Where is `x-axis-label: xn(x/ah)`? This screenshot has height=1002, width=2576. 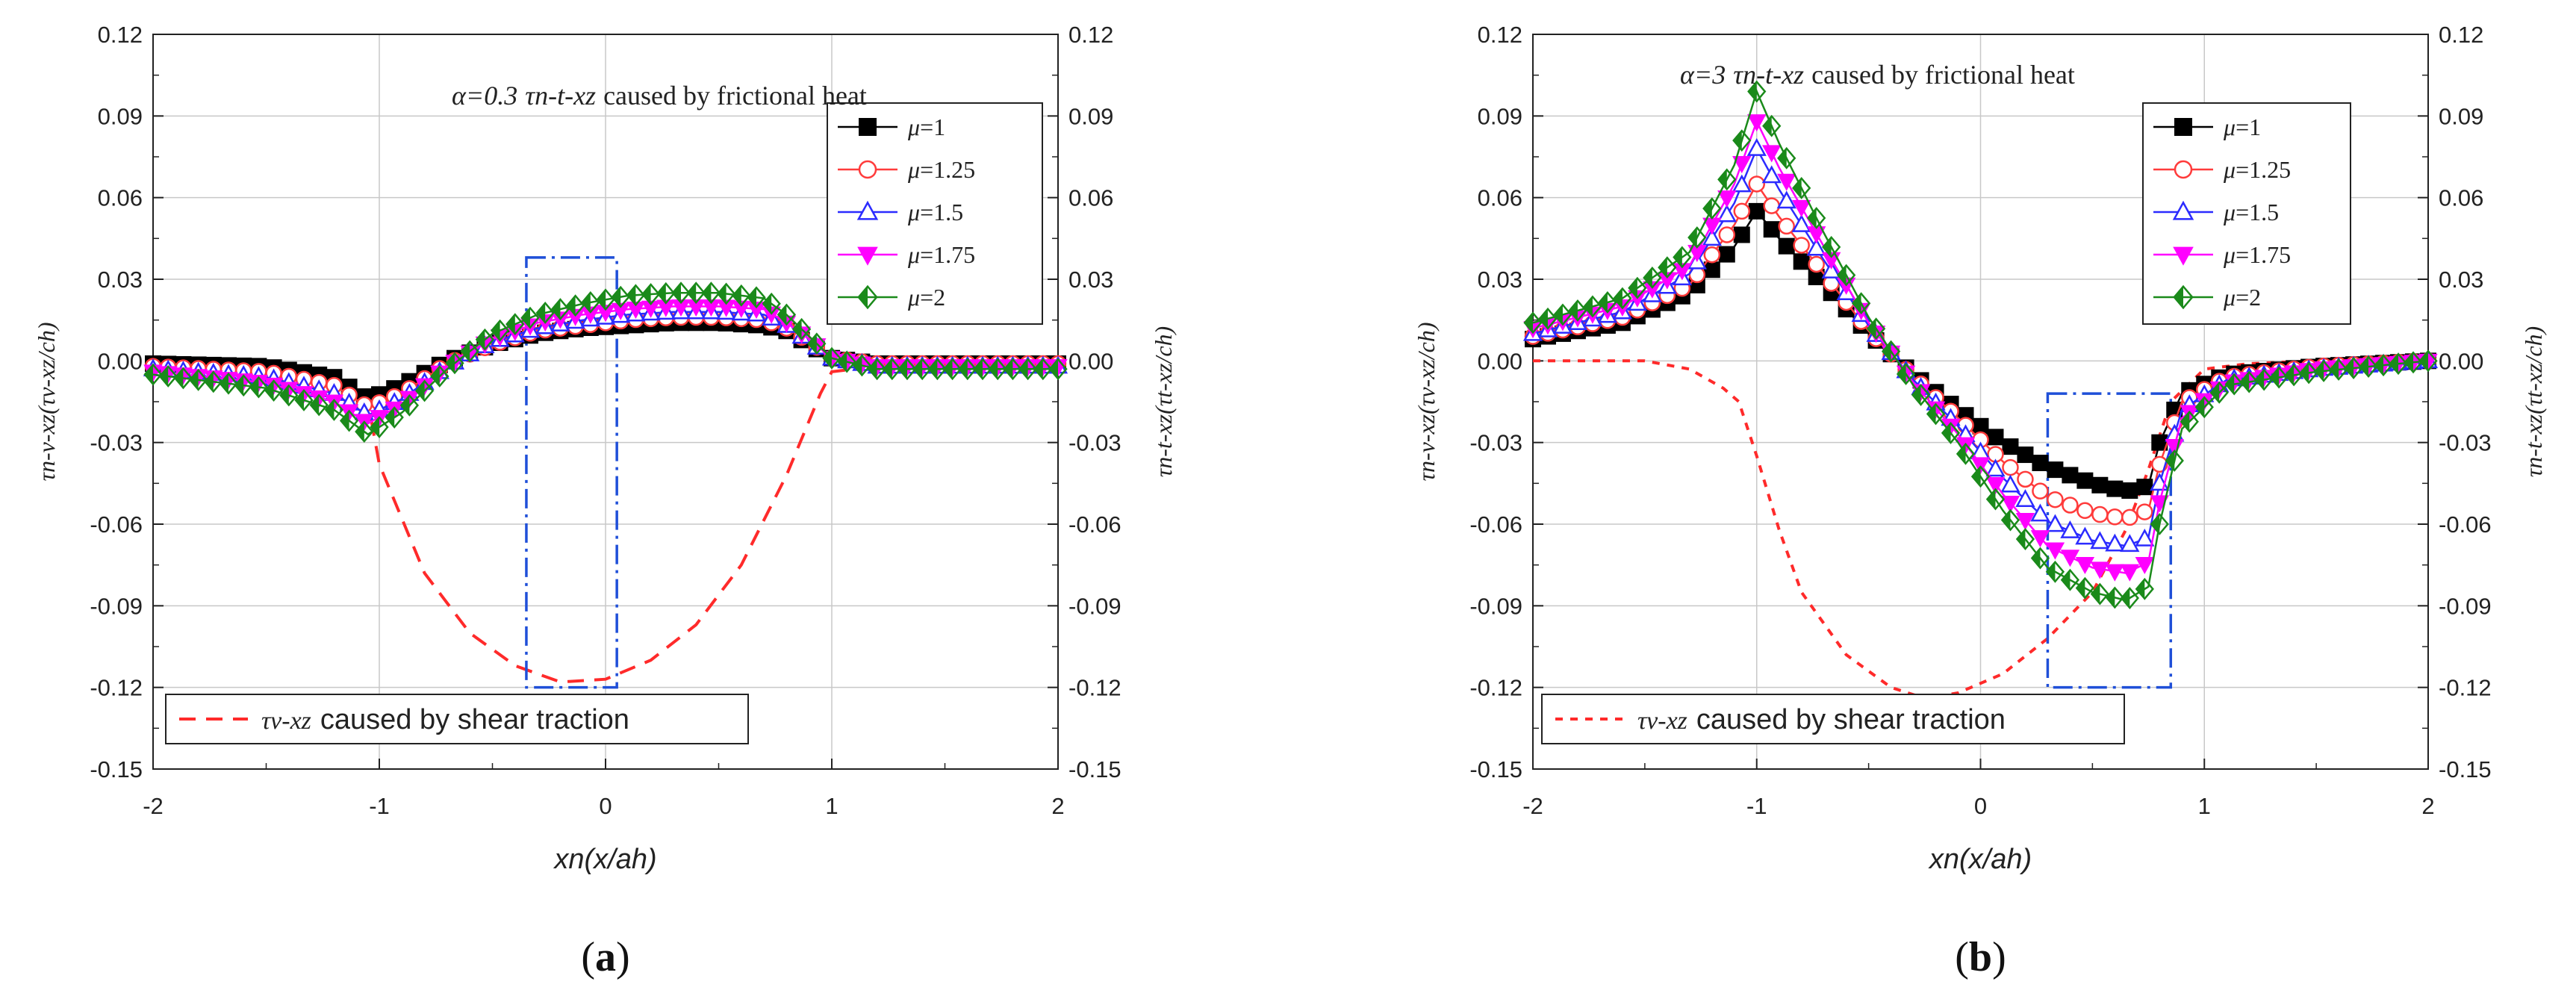 x-axis-label: xn(x/ah) is located at coordinates (1980, 859).